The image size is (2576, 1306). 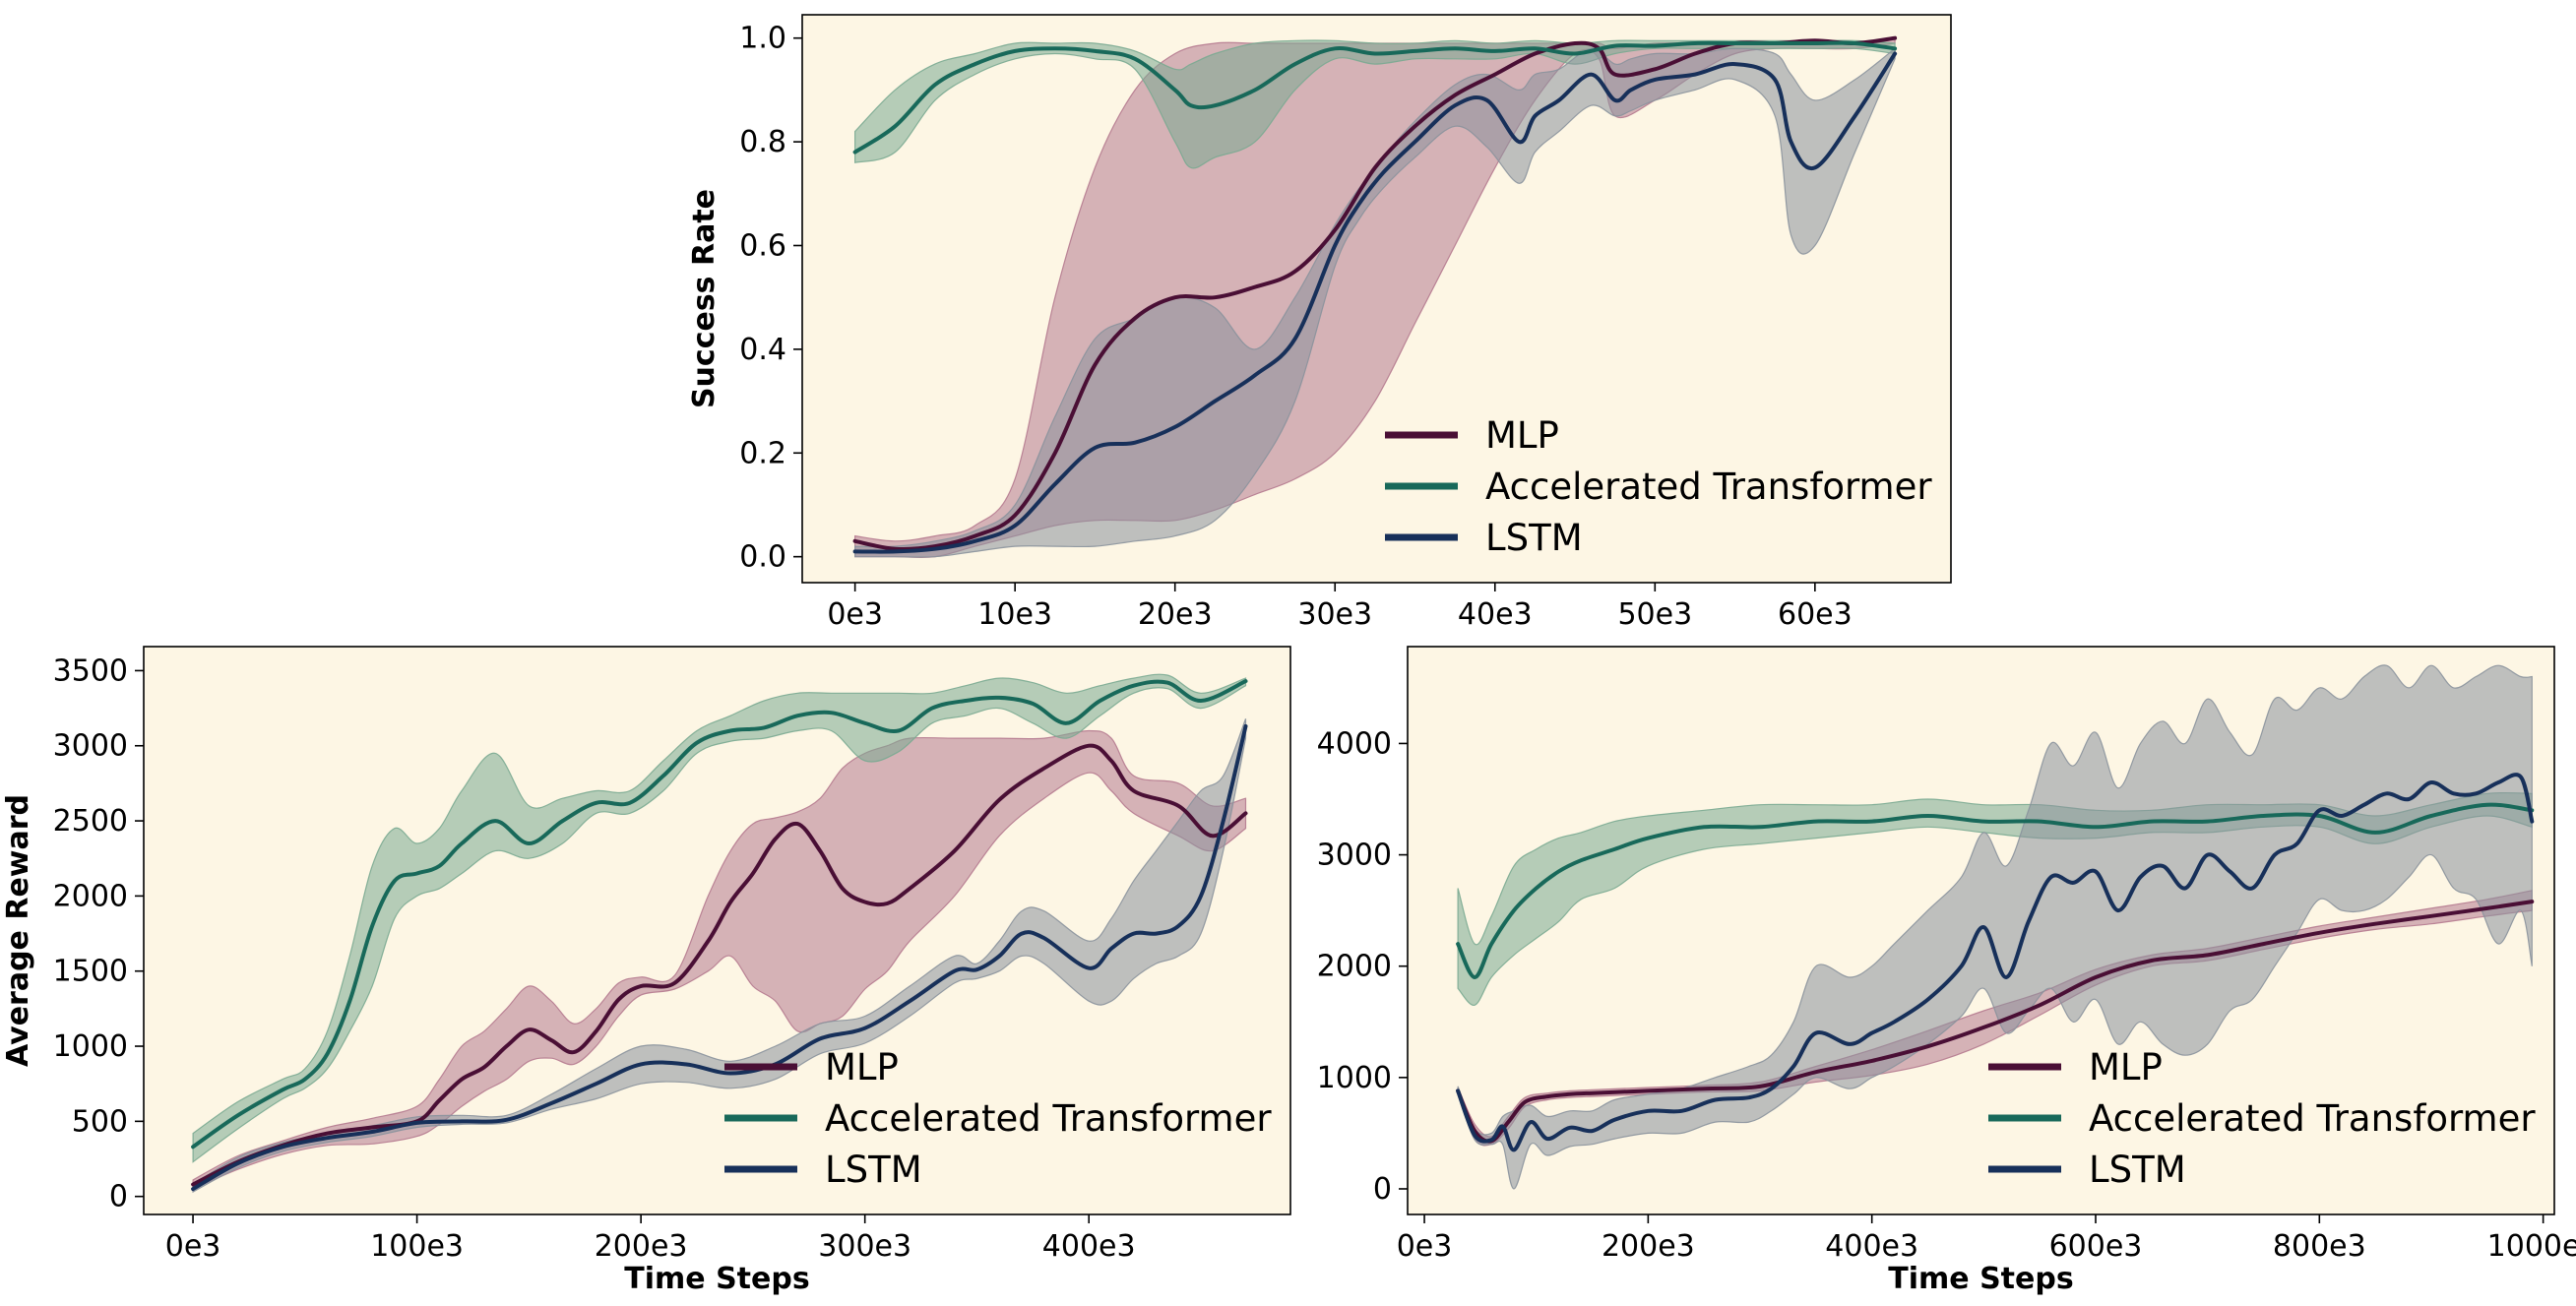 I want to click on y-tick-label: 0.4, so click(x=762, y=350).